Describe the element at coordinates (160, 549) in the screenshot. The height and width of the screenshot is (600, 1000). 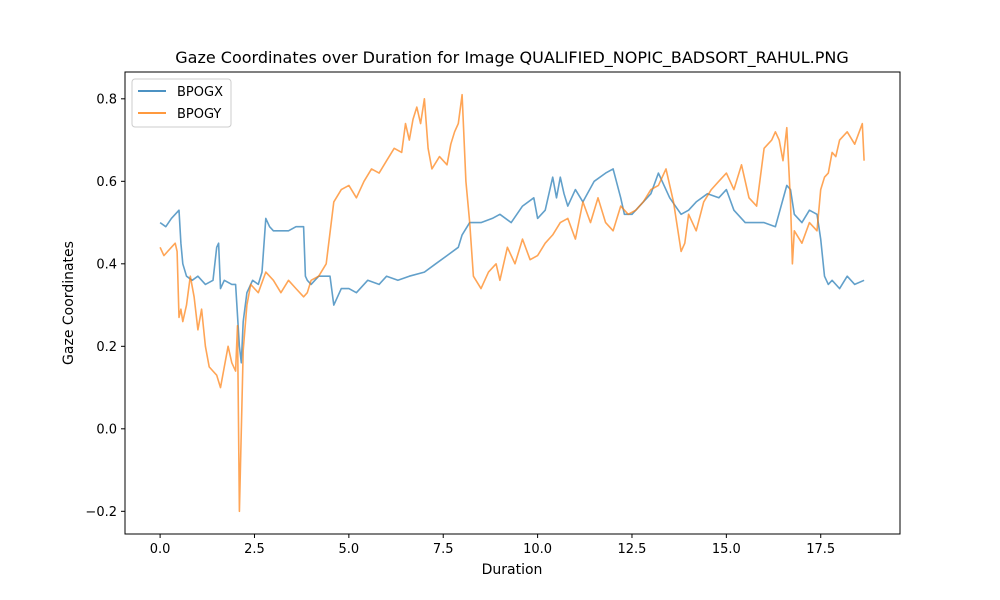
I see `x-tick-label: 0.0` at that location.